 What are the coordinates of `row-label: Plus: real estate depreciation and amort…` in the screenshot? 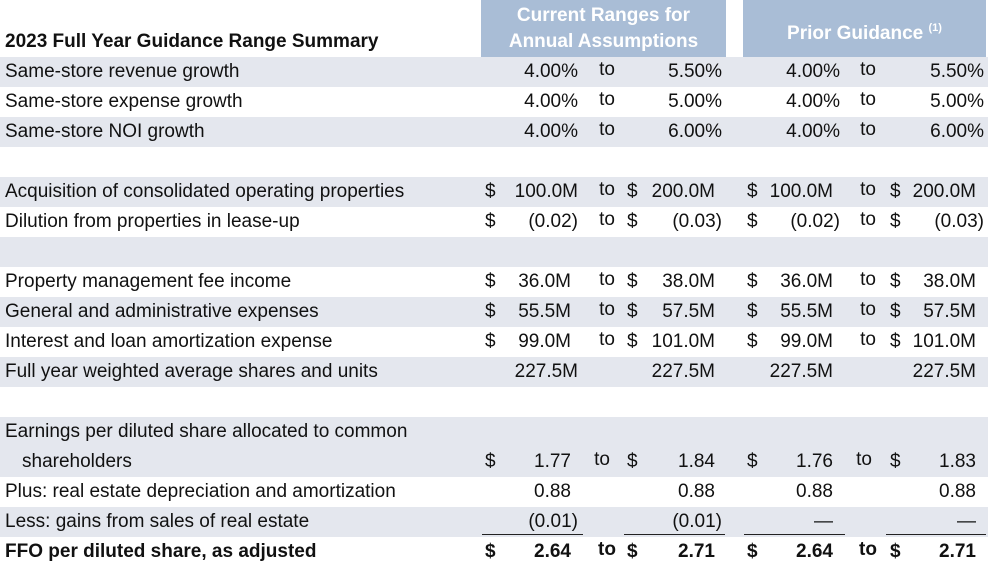 It's located at (200, 491).